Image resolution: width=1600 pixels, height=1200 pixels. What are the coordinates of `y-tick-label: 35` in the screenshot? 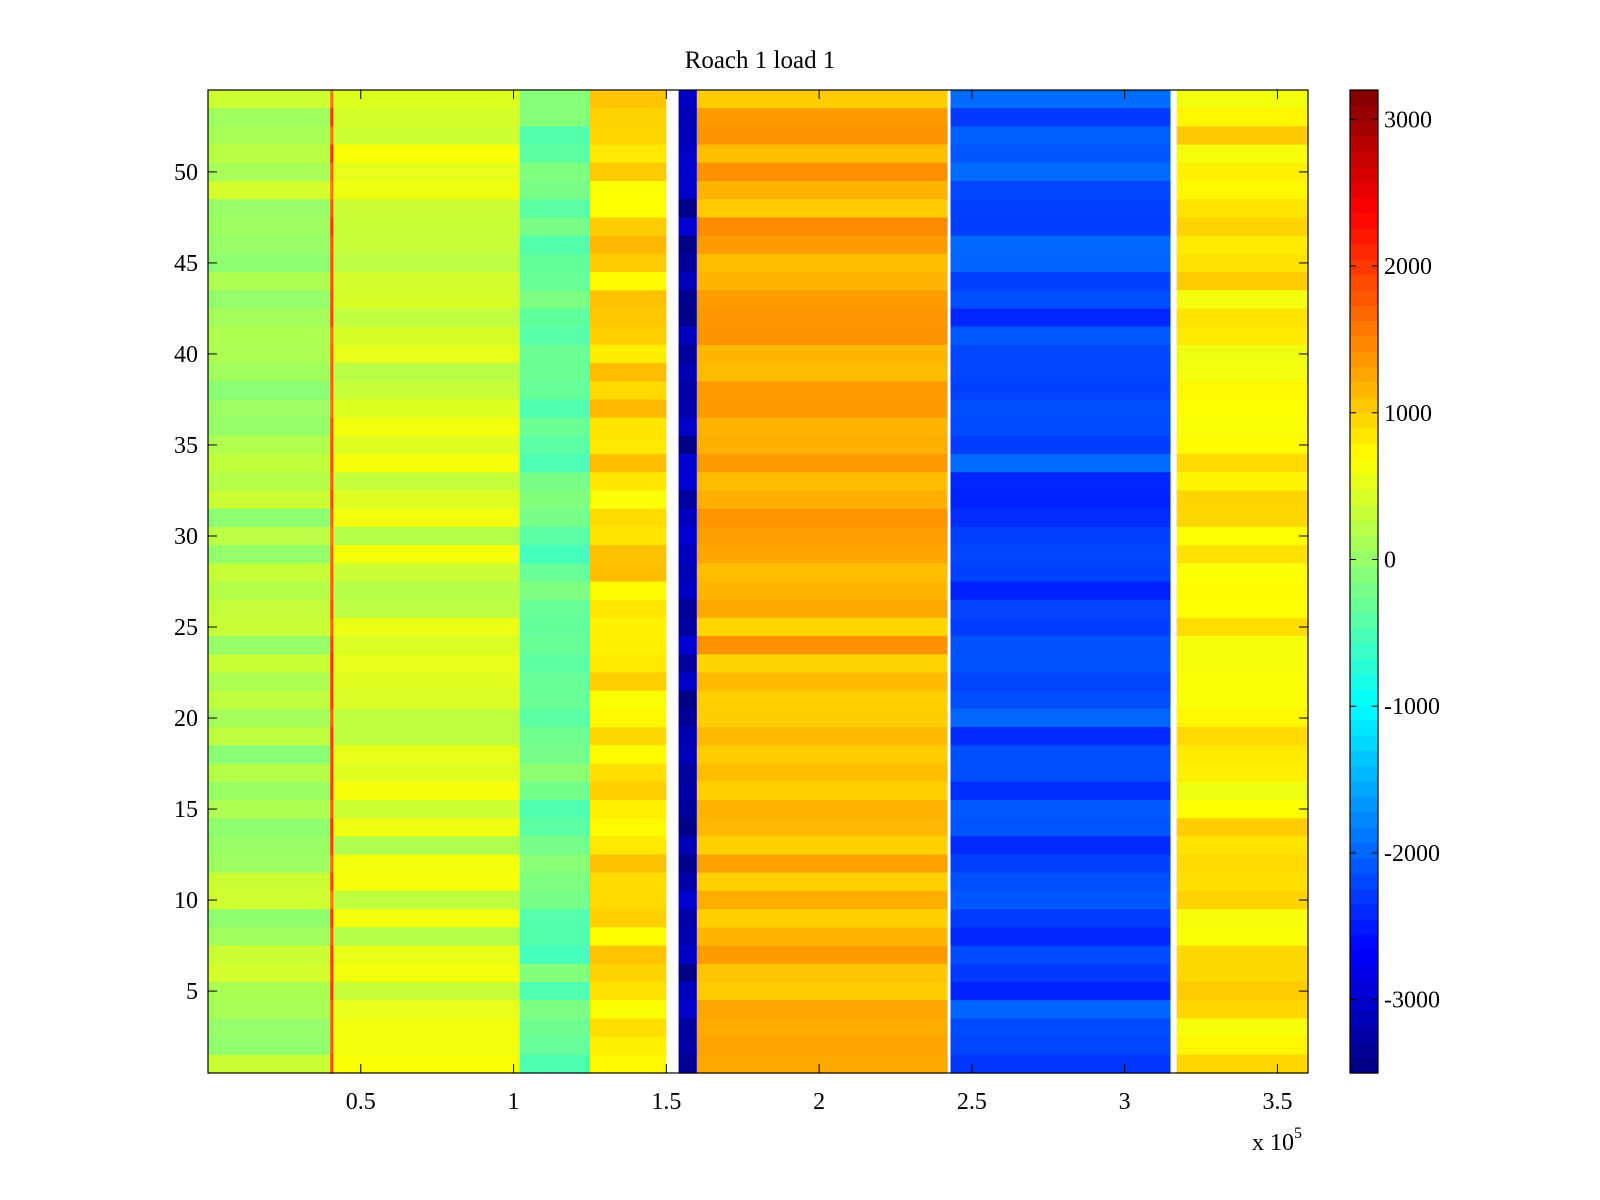 It's located at (186, 446).